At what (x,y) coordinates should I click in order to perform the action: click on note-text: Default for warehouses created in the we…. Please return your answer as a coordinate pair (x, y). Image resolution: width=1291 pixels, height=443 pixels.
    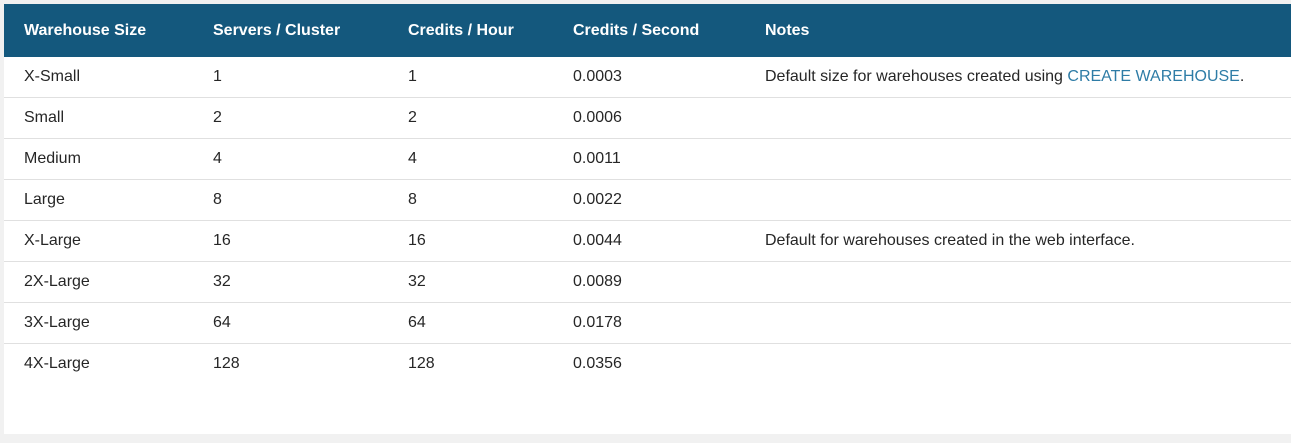
    Looking at the image, I should click on (950, 240).